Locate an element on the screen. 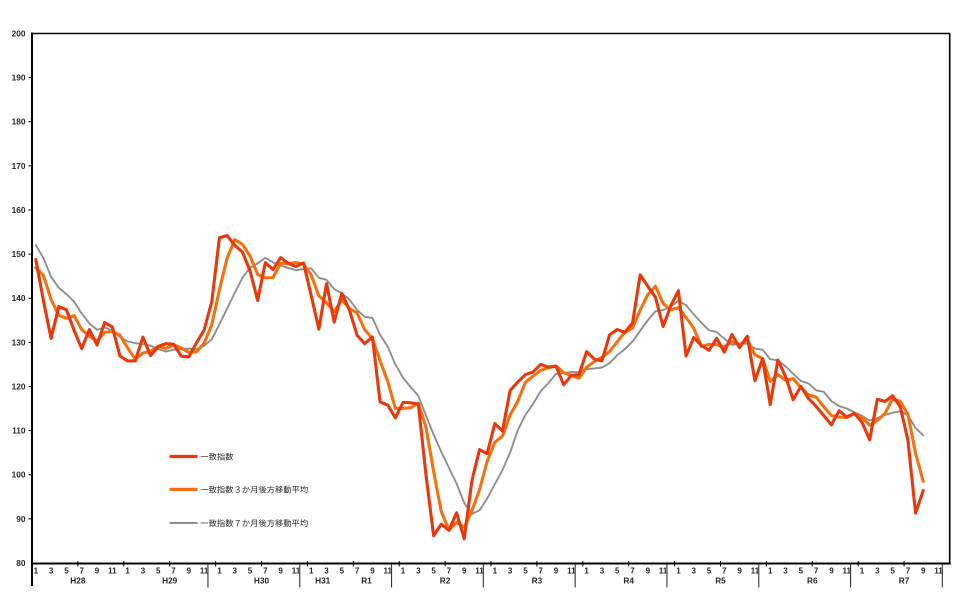 This screenshot has width=960, height=593. svg-text: R3 is located at coordinates (537, 581).